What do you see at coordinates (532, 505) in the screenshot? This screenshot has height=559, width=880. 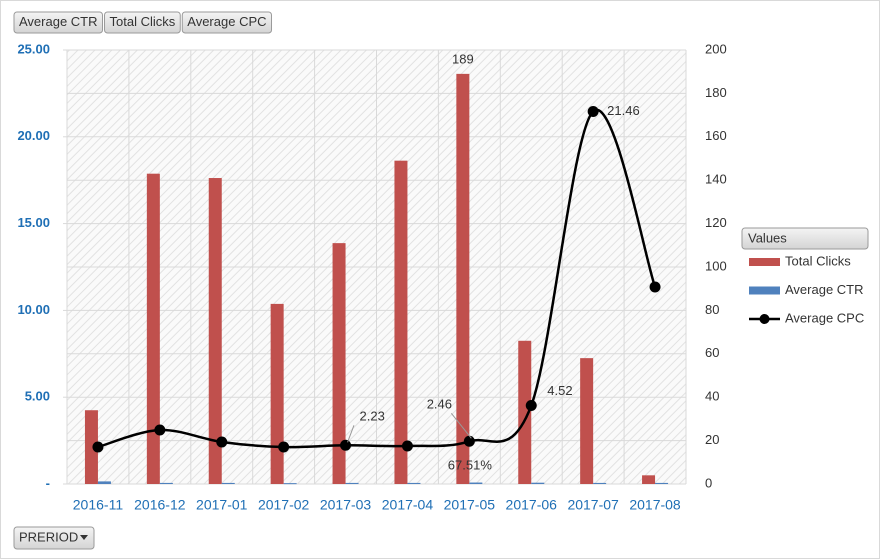 I see `x-tick-label: 2017-06` at bounding box center [532, 505].